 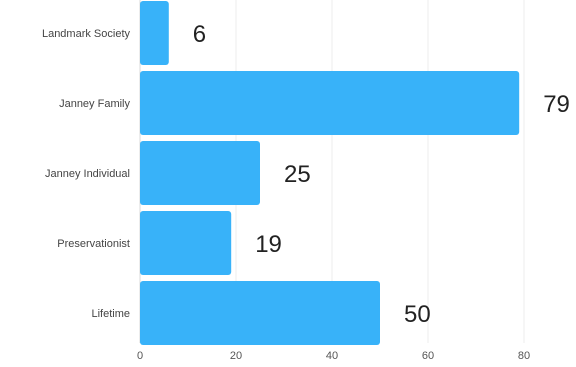 What do you see at coordinates (556, 104) in the screenshot?
I see `data-label: 79` at bounding box center [556, 104].